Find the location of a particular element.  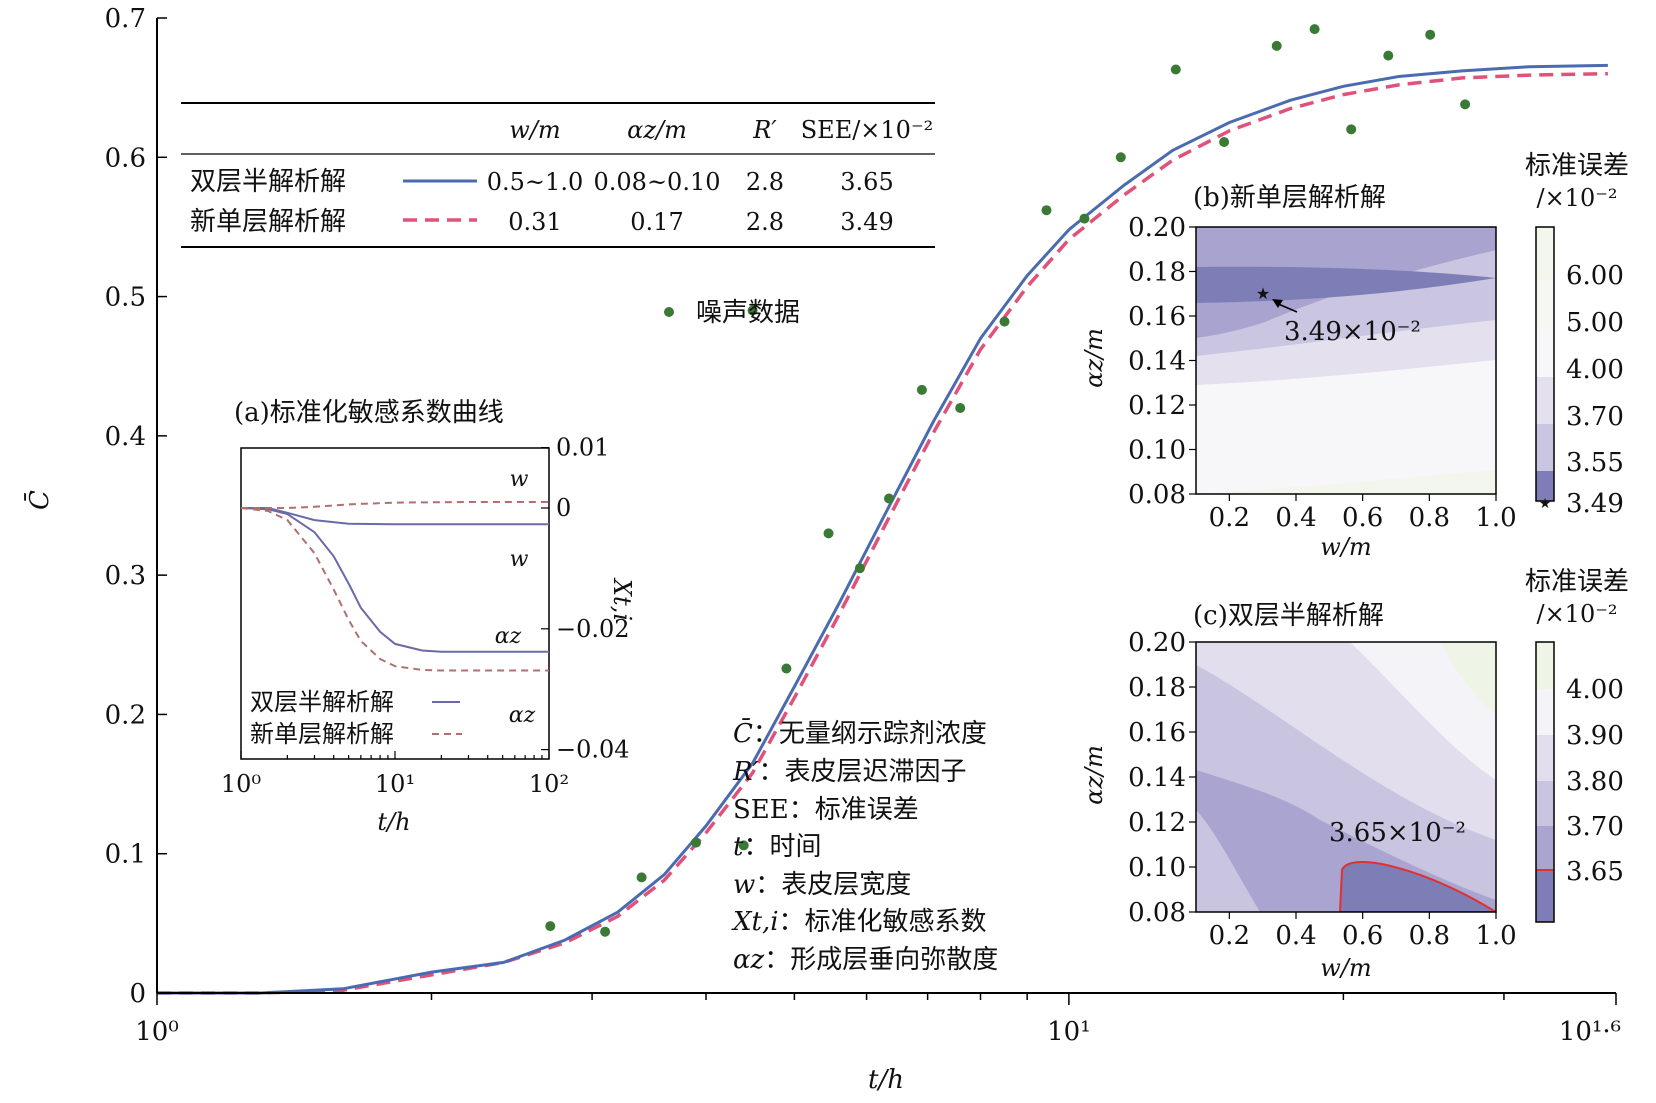

colorbar-c is located at coordinates (1545, 782).